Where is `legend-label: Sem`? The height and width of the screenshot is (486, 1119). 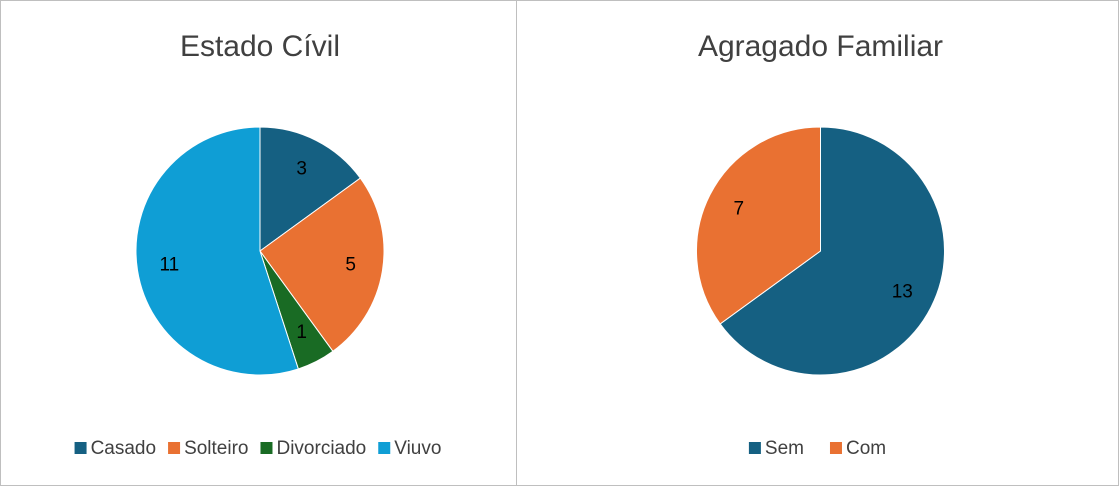 legend-label: Sem is located at coordinates (784, 448).